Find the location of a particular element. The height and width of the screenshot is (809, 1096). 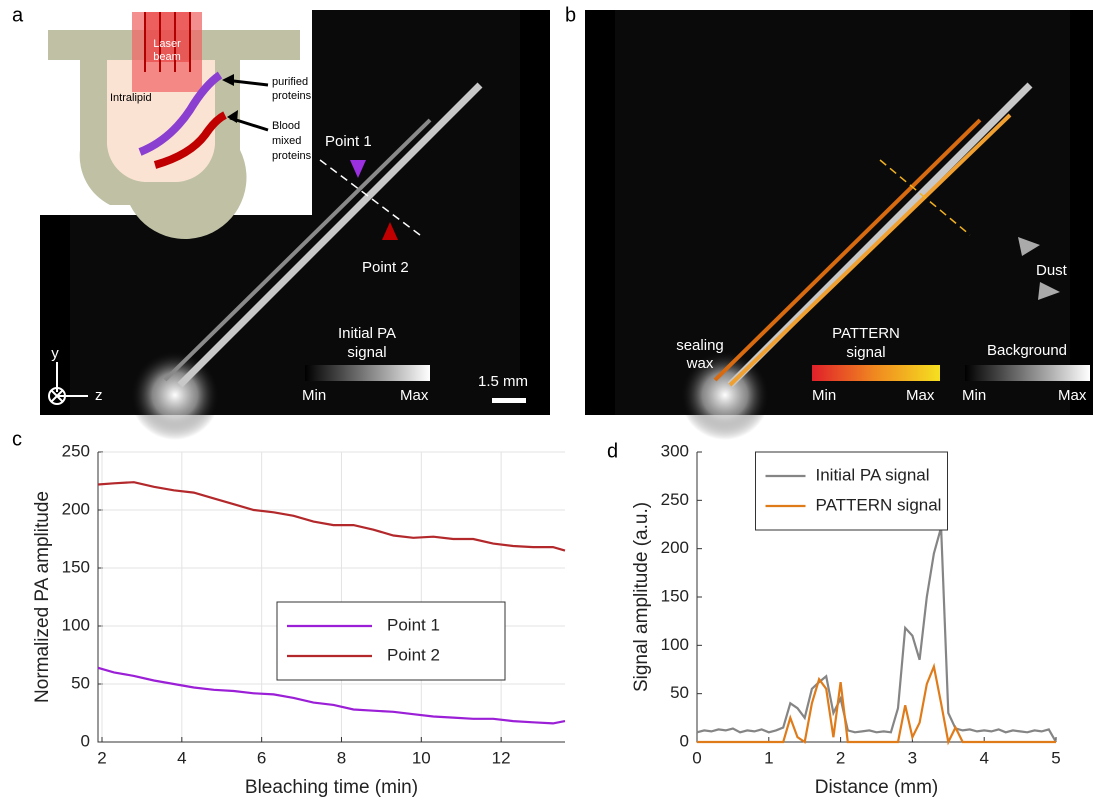

legend-label: Initial PA signal is located at coordinates (873, 474).